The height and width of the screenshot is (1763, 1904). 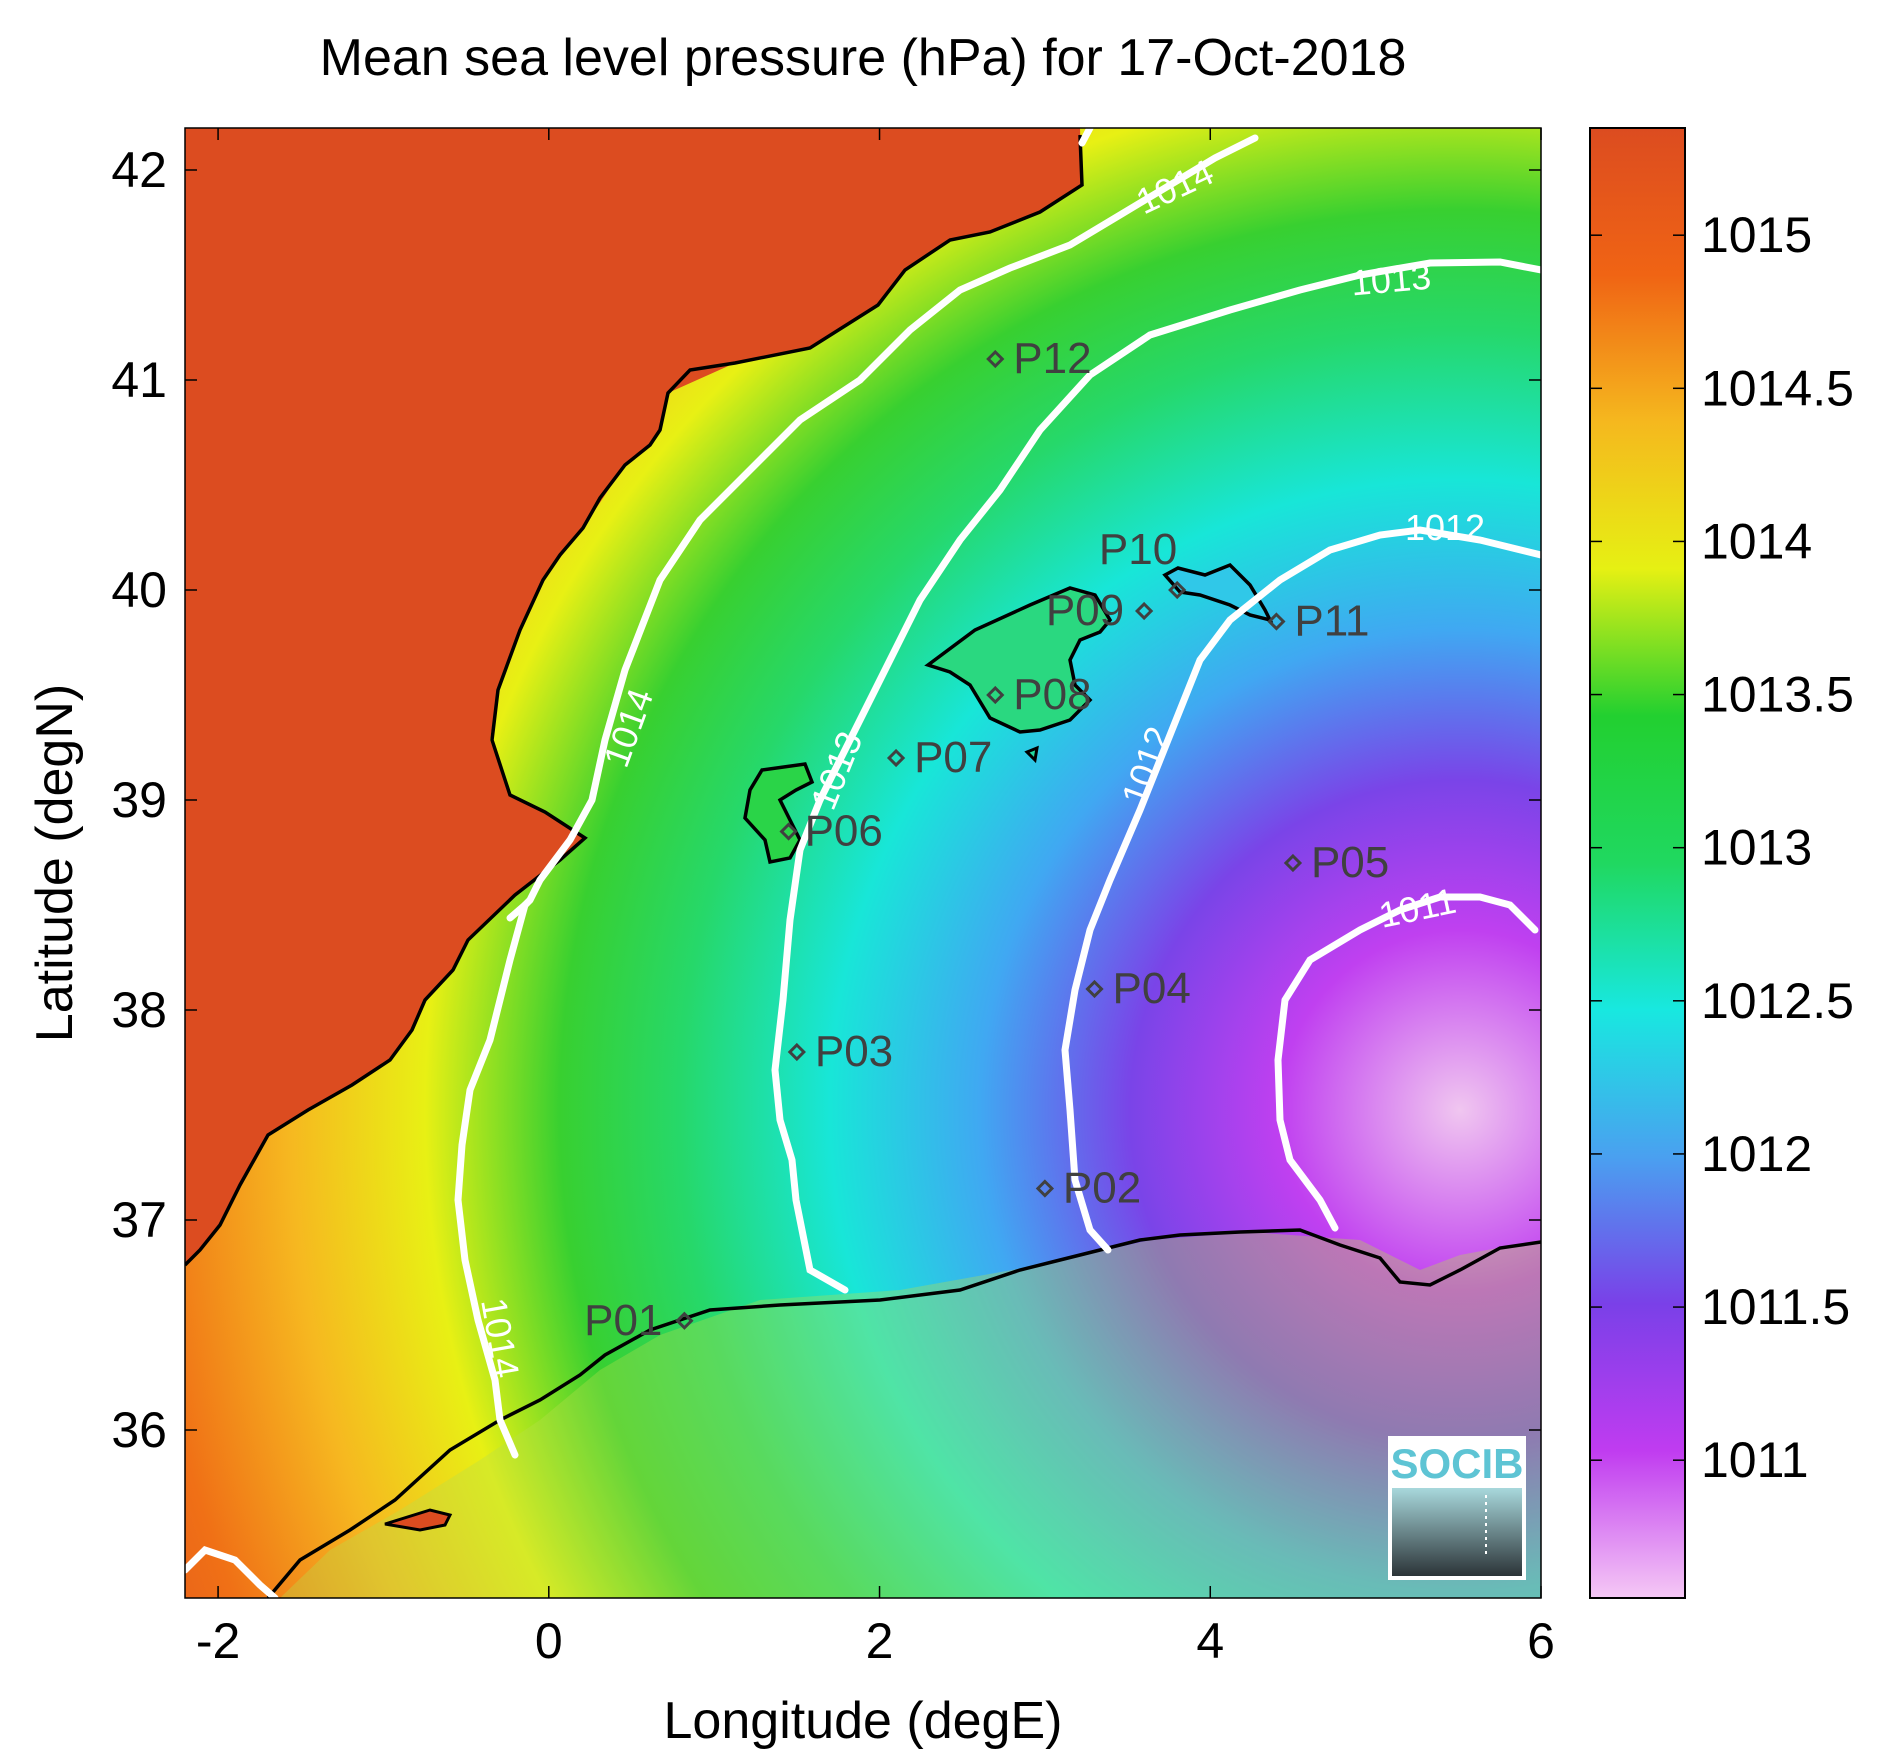 I want to click on y-tick-label: 38, so click(x=139, y=1010).